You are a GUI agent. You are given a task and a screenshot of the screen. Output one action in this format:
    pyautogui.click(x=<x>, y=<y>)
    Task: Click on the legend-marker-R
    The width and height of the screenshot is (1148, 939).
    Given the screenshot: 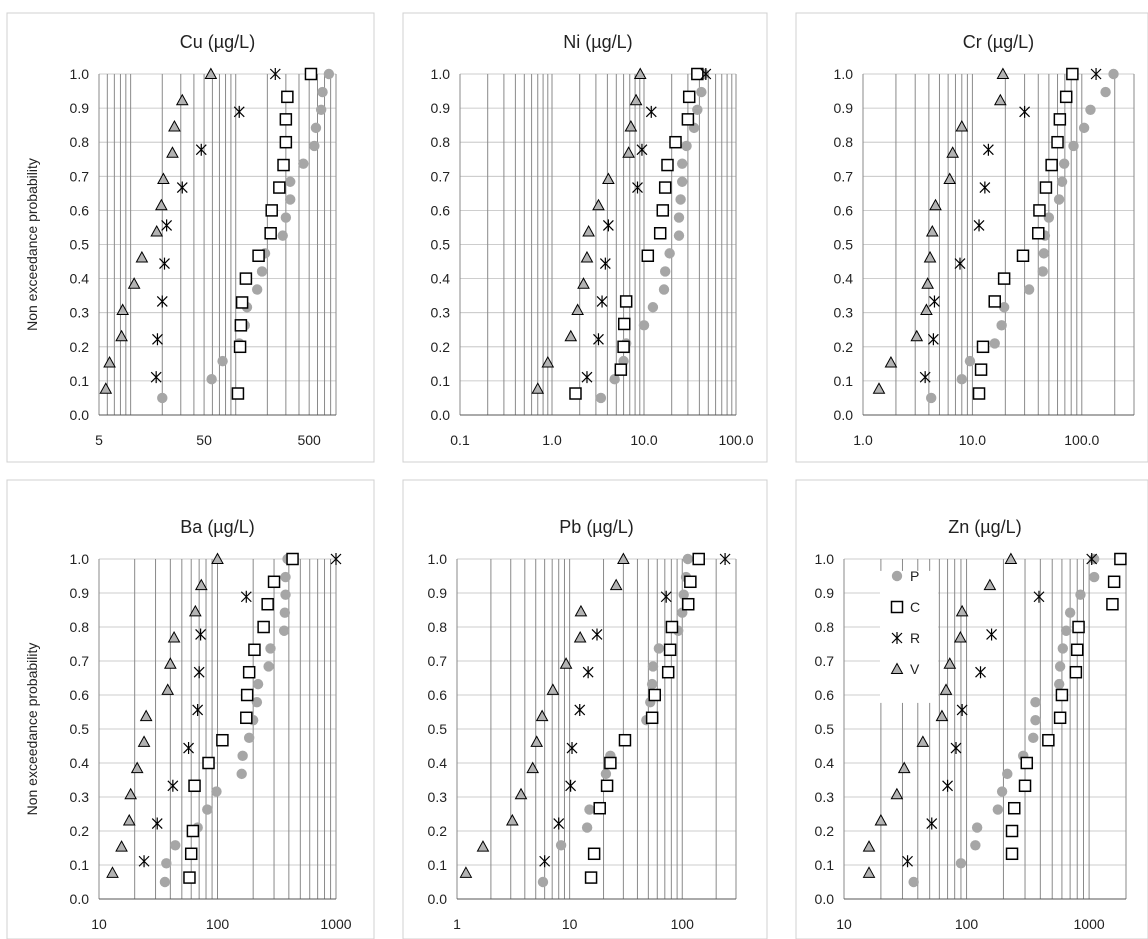 What is the action you would take?
    pyautogui.click(x=897, y=638)
    